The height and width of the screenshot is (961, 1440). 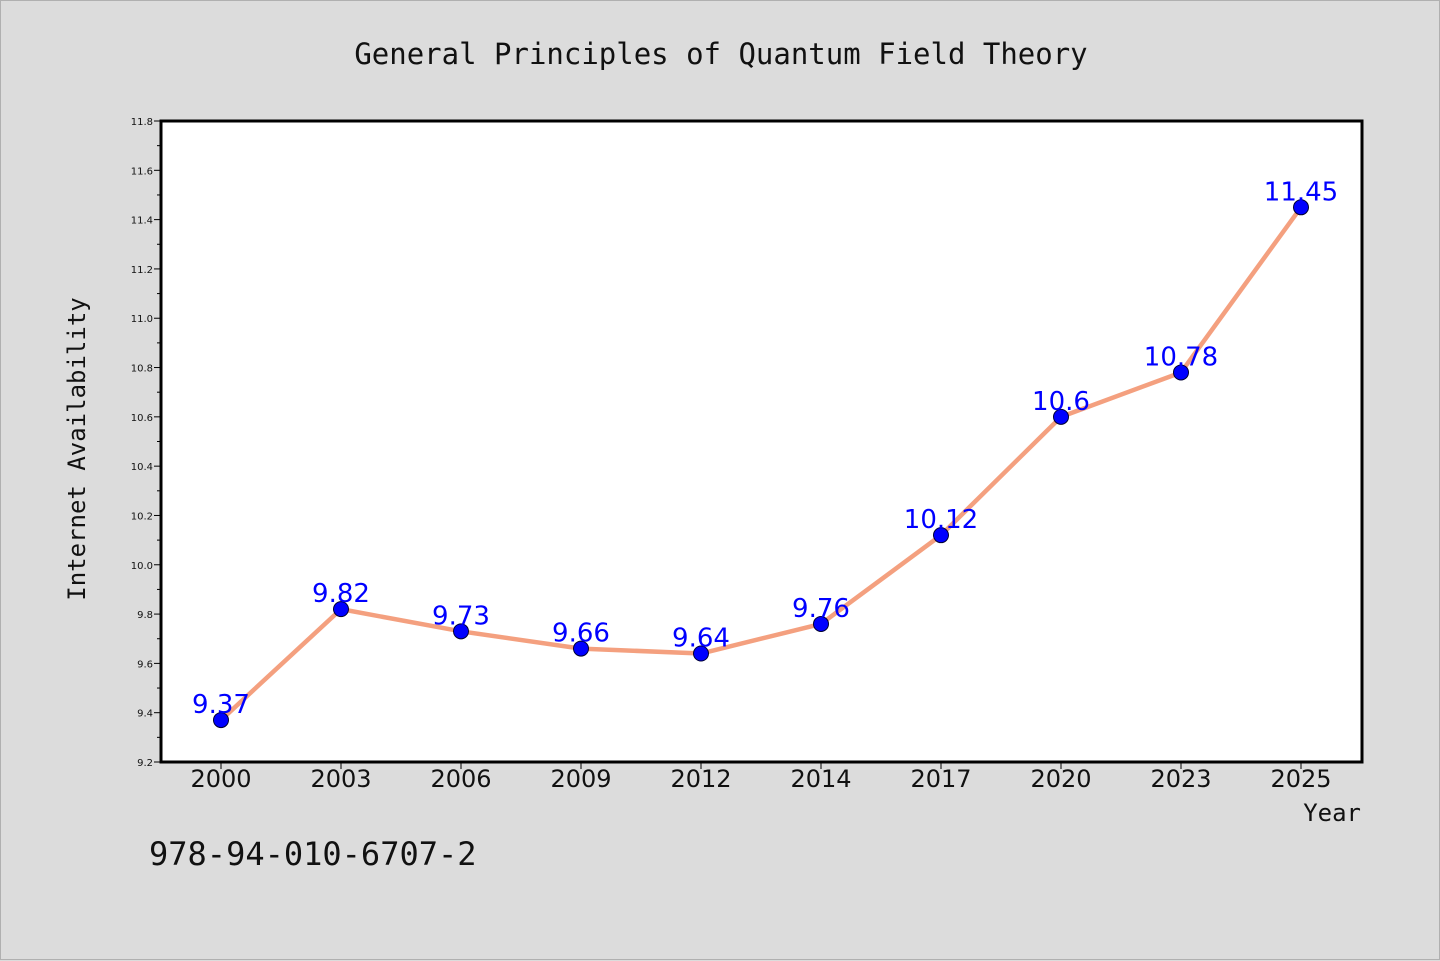 What do you see at coordinates (313, 854) in the screenshot?
I see `isbn-annotation: 978-94-010-6707-2` at bounding box center [313, 854].